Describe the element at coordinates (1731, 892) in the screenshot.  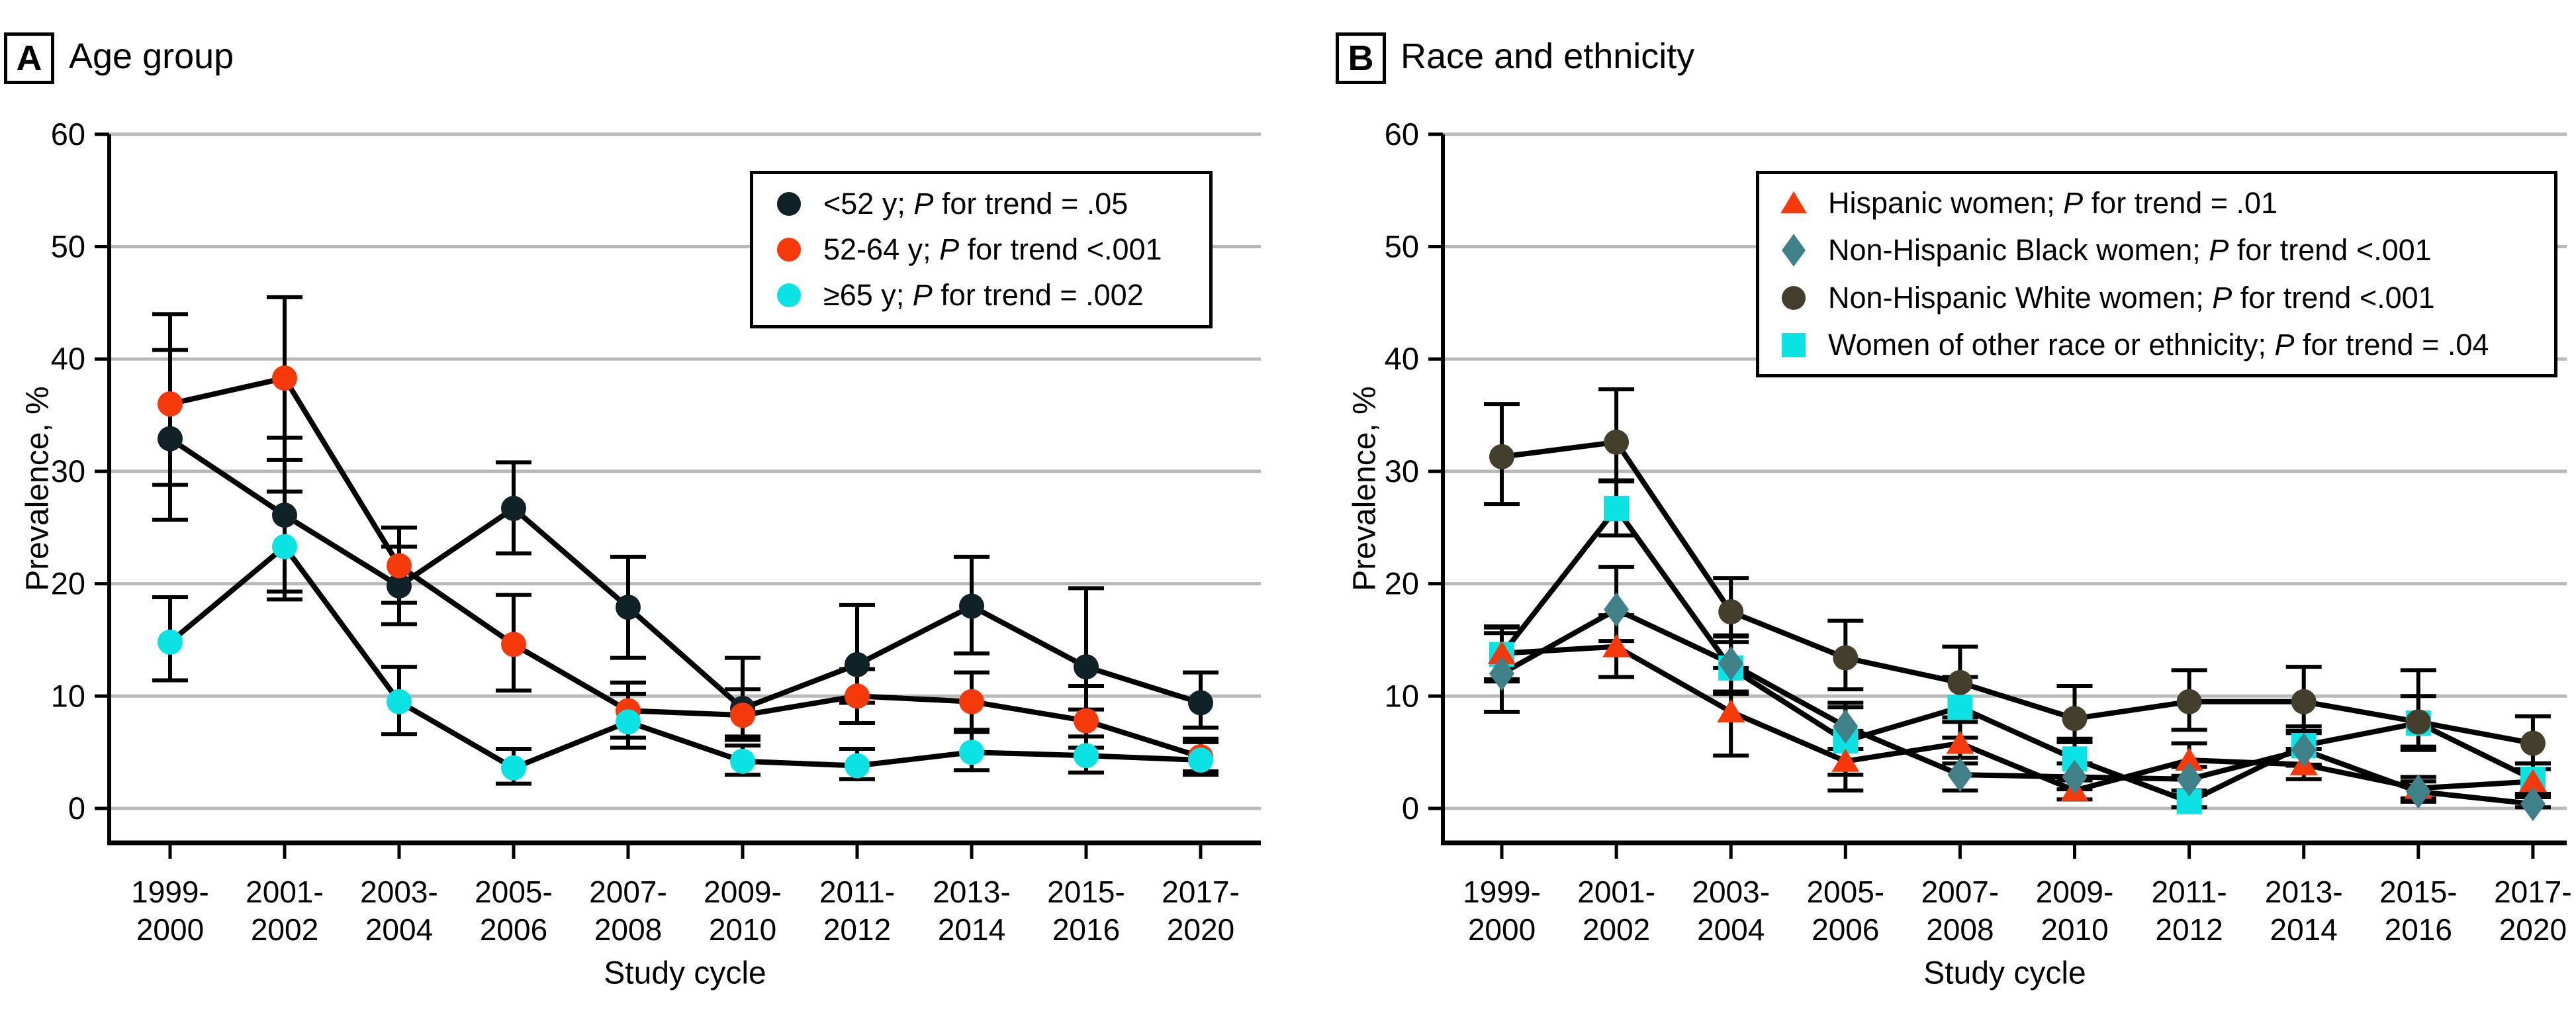
I see `x-tick-label: 2003-` at that location.